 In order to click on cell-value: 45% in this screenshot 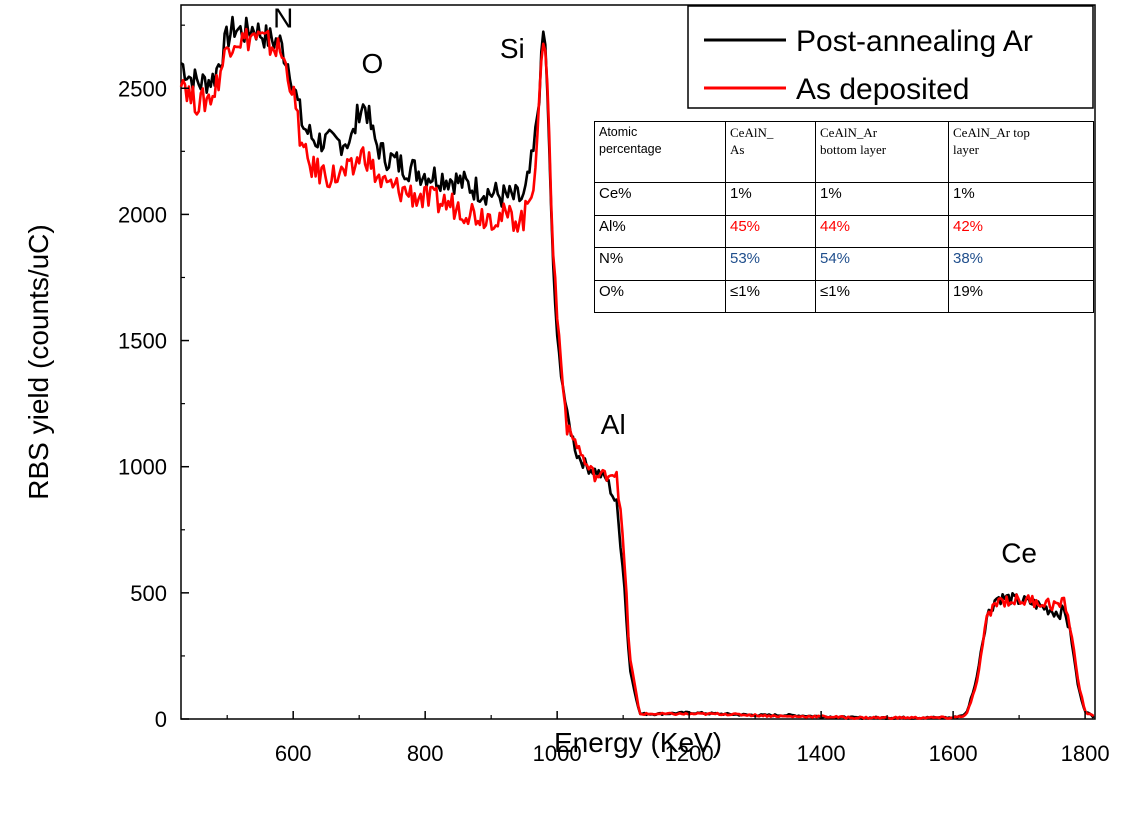, I will do `click(770, 231)`.